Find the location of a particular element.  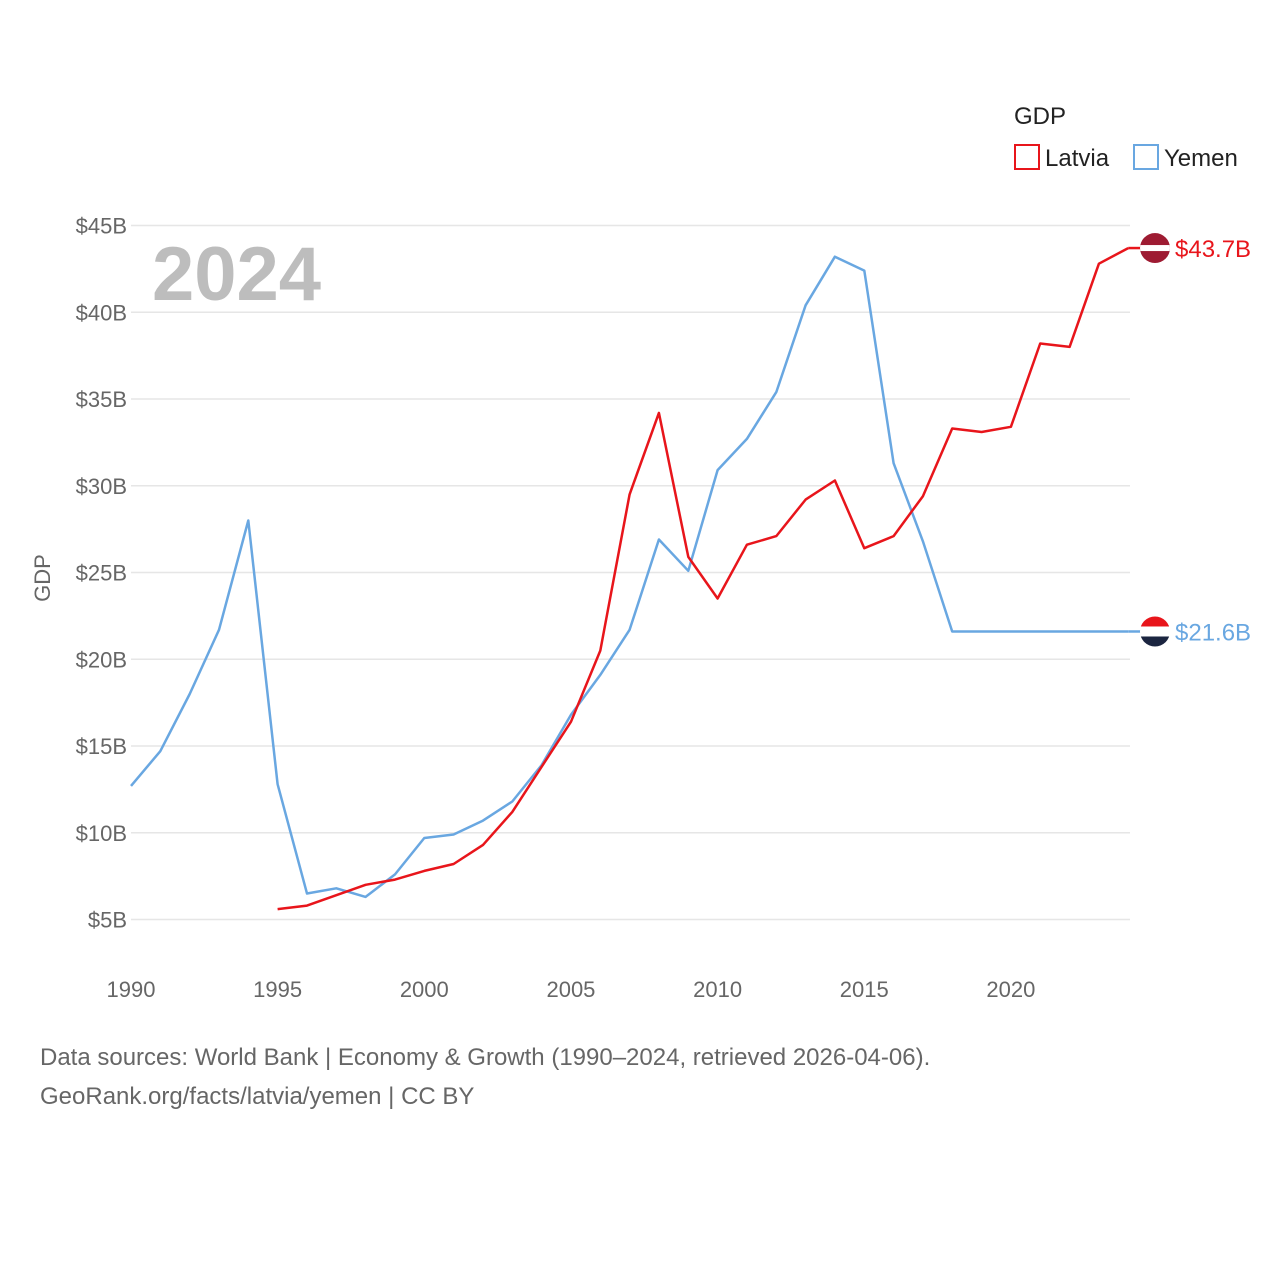

yemen-flag-icon is located at coordinates (1155, 631).